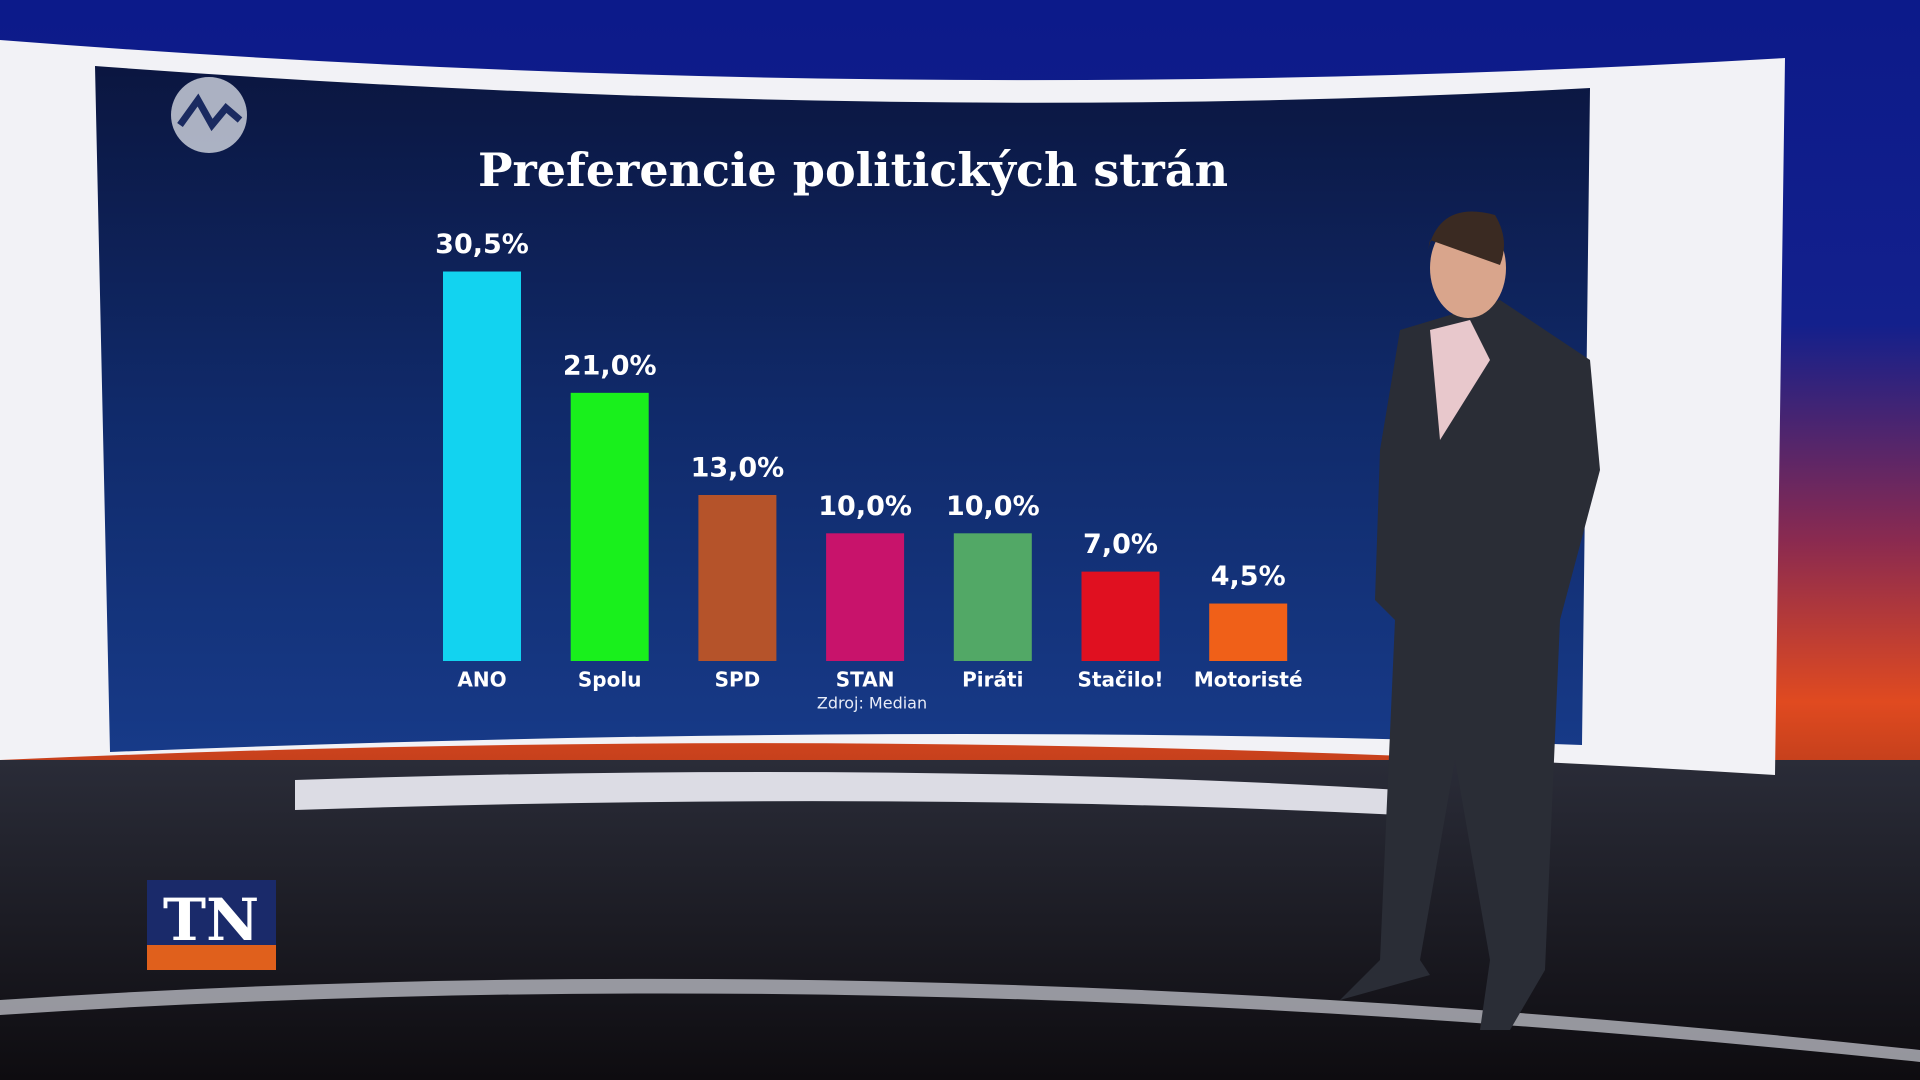 Image resolution: width=1920 pixels, height=1080 pixels. What do you see at coordinates (1470, 665) in the screenshot?
I see `presenter-suit` at bounding box center [1470, 665].